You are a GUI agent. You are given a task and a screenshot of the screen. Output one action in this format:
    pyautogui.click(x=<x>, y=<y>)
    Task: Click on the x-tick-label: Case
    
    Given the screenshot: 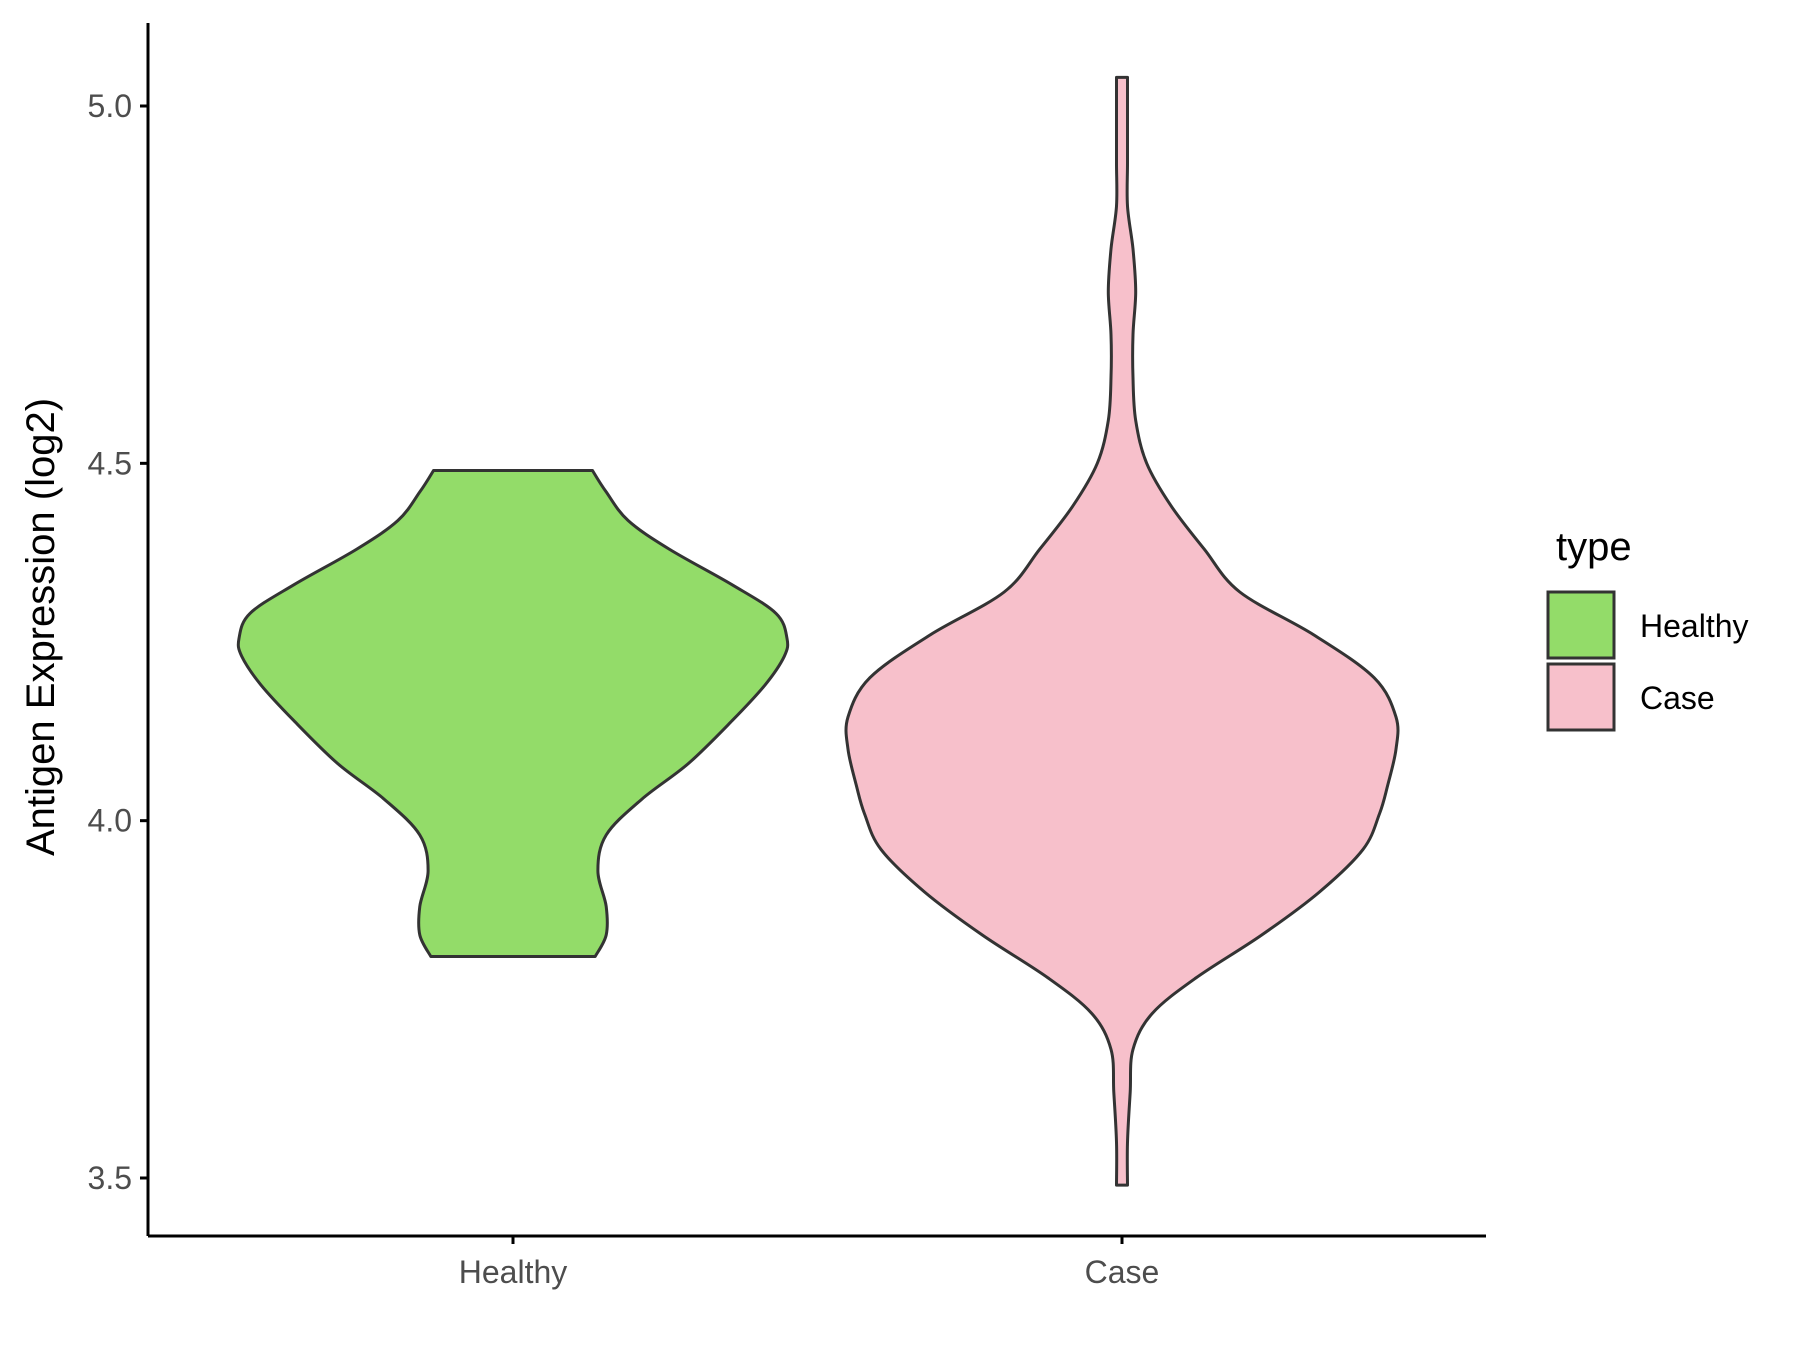 What is the action you would take?
    pyautogui.click(x=1122, y=1272)
    